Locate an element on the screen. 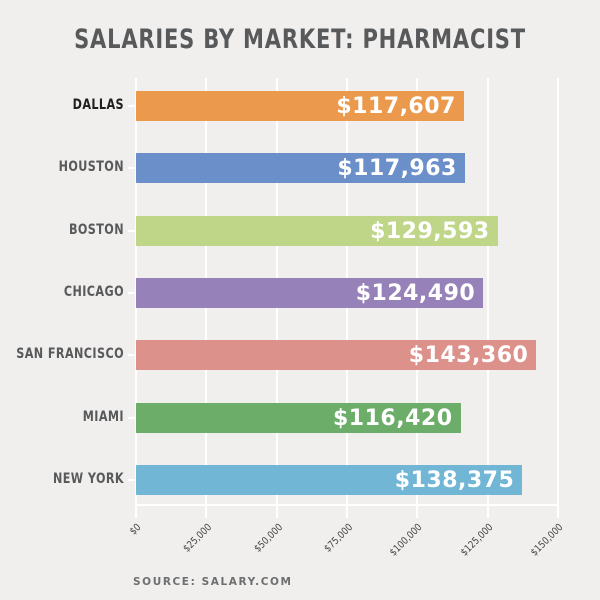 This screenshot has height=600, width=600. category-label: BOSTON is located at coordinates (96, 230).